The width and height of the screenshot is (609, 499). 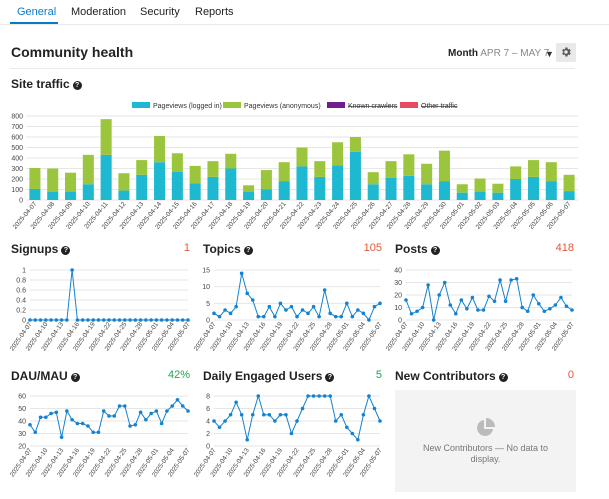 What do you see at coordinates (208, 434) in the screenshot?
I see `y-tick-label: 2` at bounding box center [208, 434].